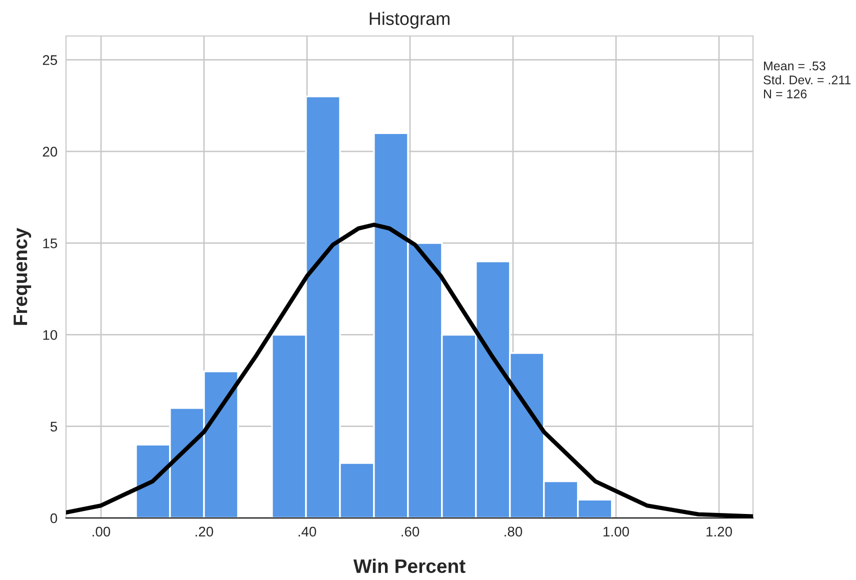 The image size is (856, 580). What do you see at coordinates (409, 566) in the screenshot?
I see `x-axis-title: Win Percent` at bounding box center [409, 566].